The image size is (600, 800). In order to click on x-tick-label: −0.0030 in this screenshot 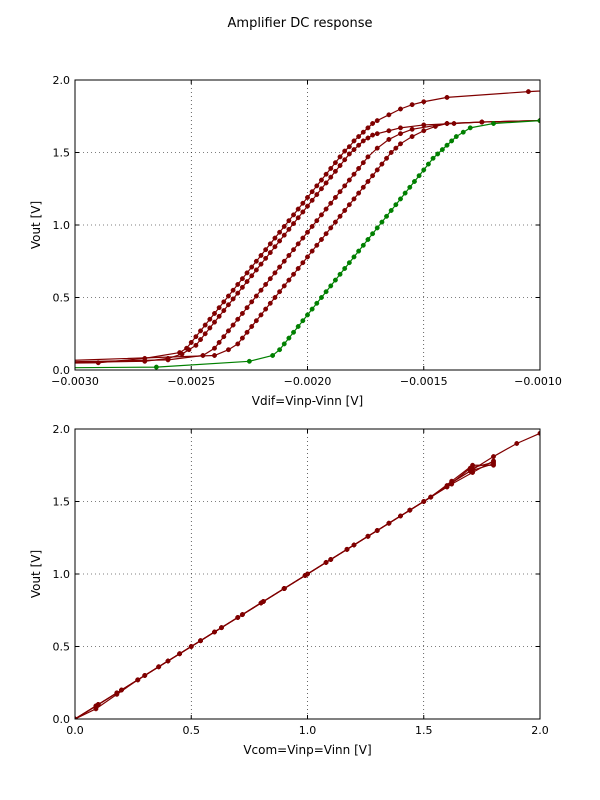, I will do `click(75, 381)`.